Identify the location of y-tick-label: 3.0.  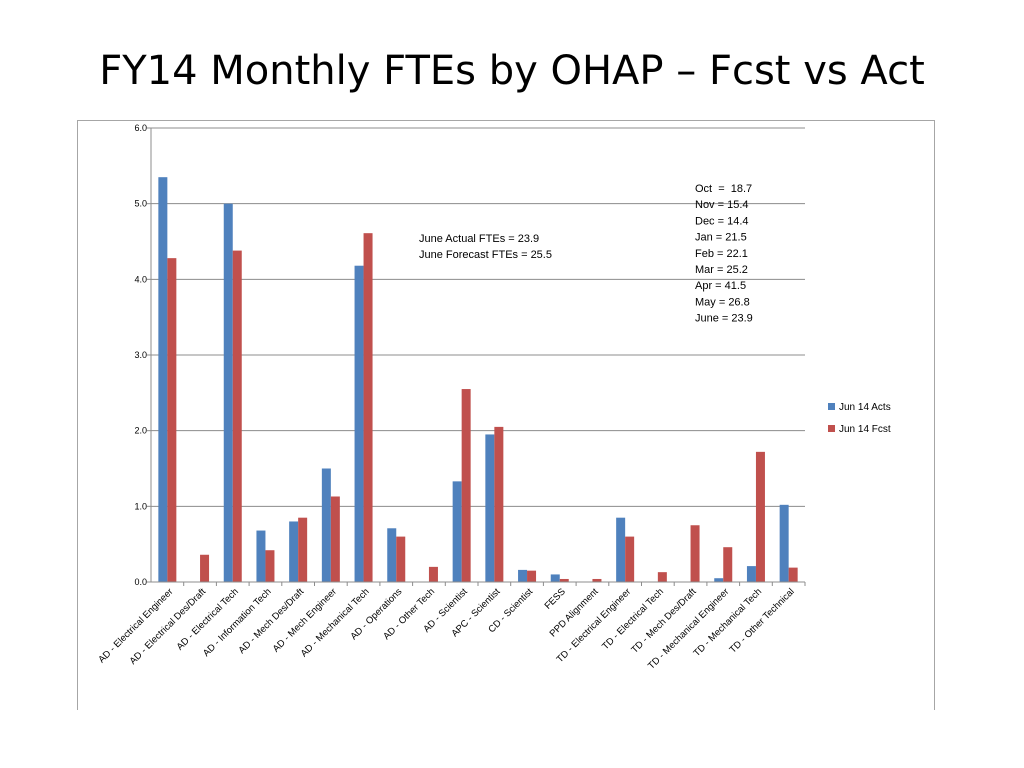
(140, 355).